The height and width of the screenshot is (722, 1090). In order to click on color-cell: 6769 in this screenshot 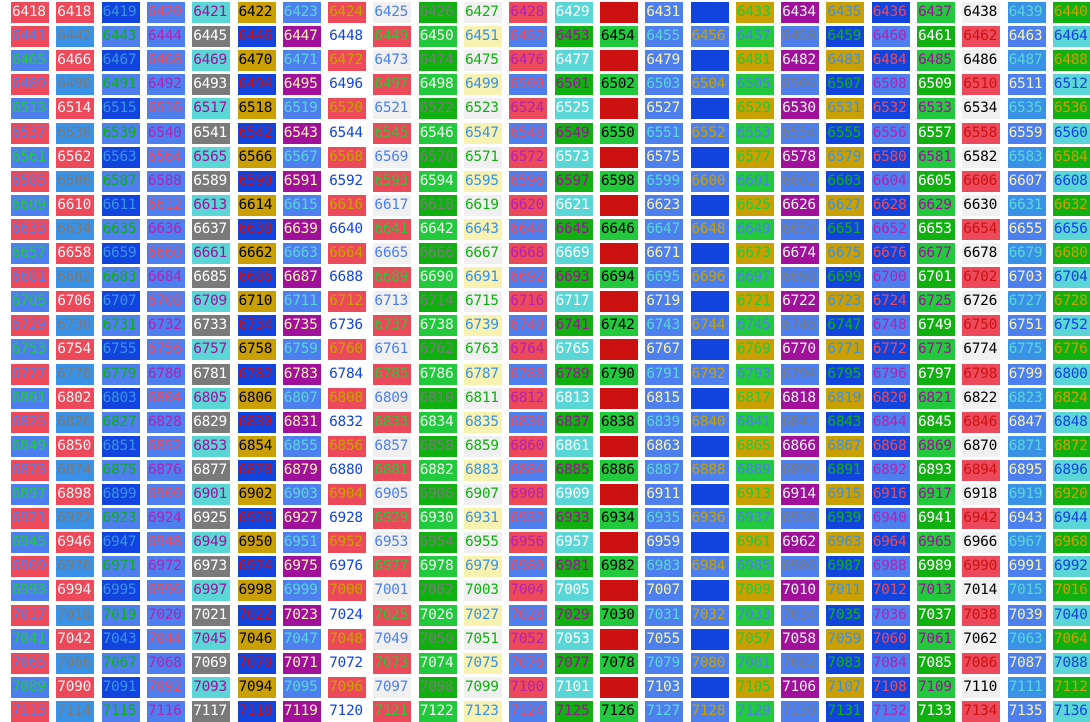, I will do `click(754, 350)`.